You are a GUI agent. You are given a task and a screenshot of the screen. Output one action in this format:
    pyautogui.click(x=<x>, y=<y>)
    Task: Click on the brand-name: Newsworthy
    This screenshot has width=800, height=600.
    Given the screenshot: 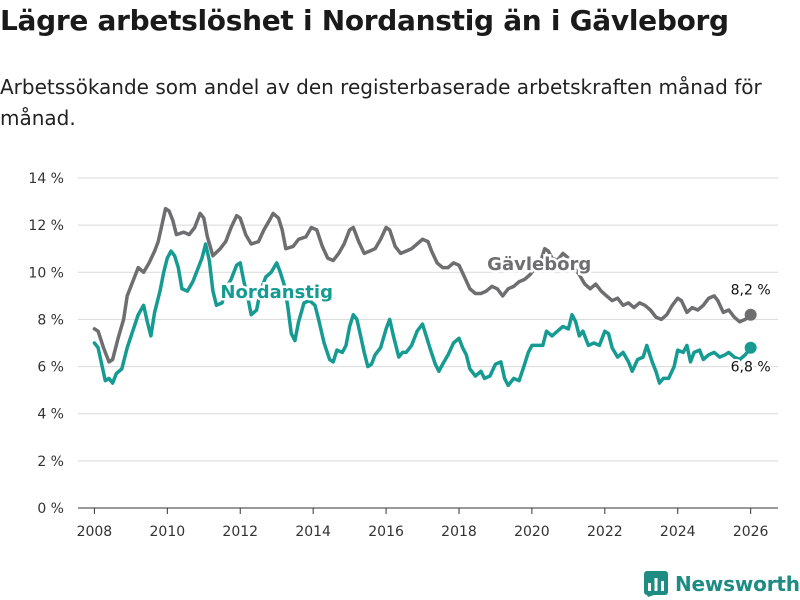 What is the action you would take?
    pyautogui.click(x=737, y=584)
    